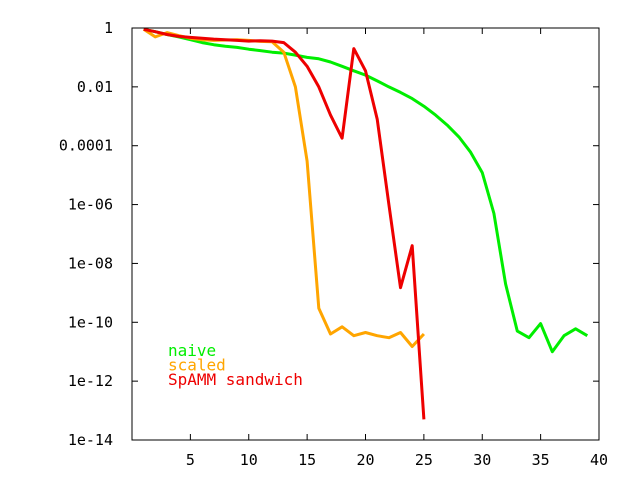  Describe the element at coordinates (197, 365) in the screenshot. I see `legend-label-scaled: scaled` at that location.